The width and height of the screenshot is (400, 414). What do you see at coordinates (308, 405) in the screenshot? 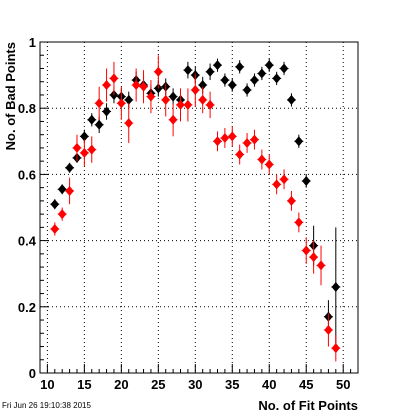
I see `x-axis-label: No. of Fit Points` at bounding box center [308, 405].